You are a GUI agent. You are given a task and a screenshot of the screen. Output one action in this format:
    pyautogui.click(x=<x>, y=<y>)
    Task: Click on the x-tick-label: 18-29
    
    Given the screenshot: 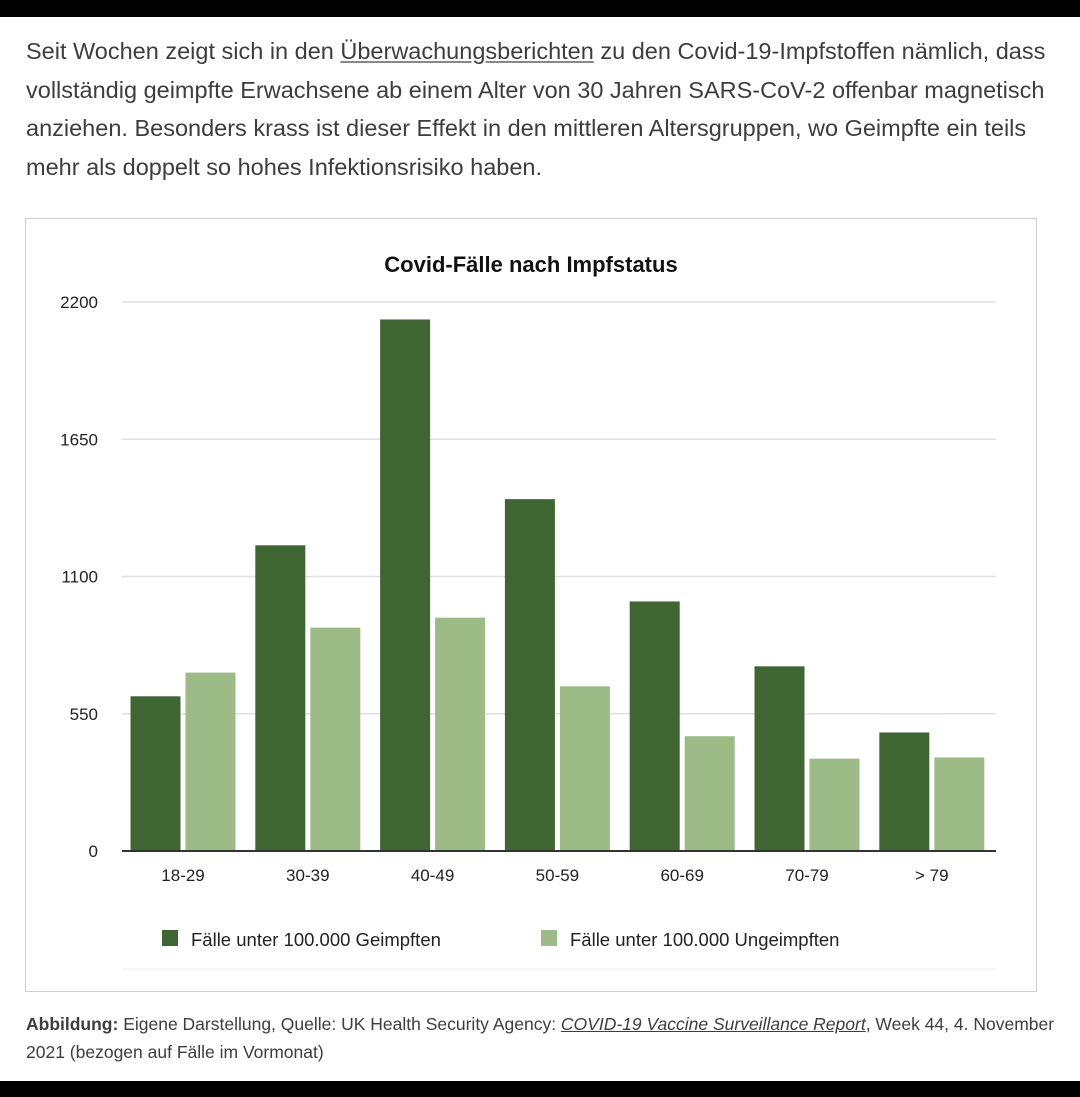 What is the action you would take?
    pyautogui.click(x=182, y=875)
    